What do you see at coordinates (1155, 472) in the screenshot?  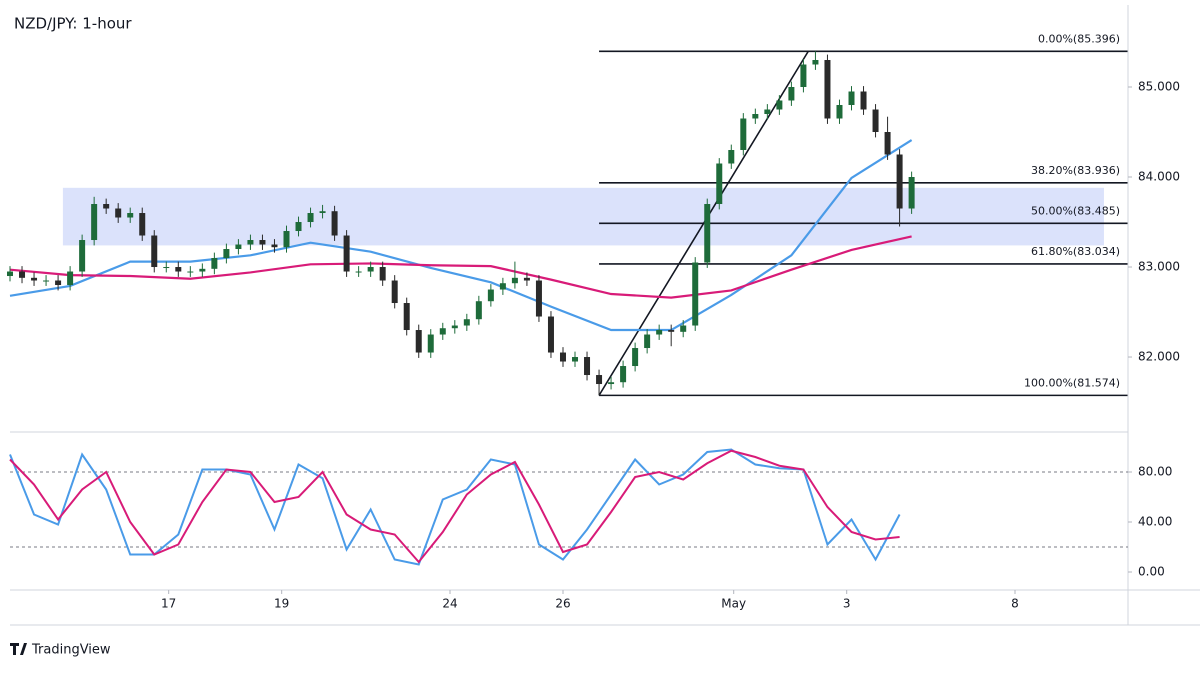 I see `y-tick-label: 80.00` at bounding box center [1155, 472].